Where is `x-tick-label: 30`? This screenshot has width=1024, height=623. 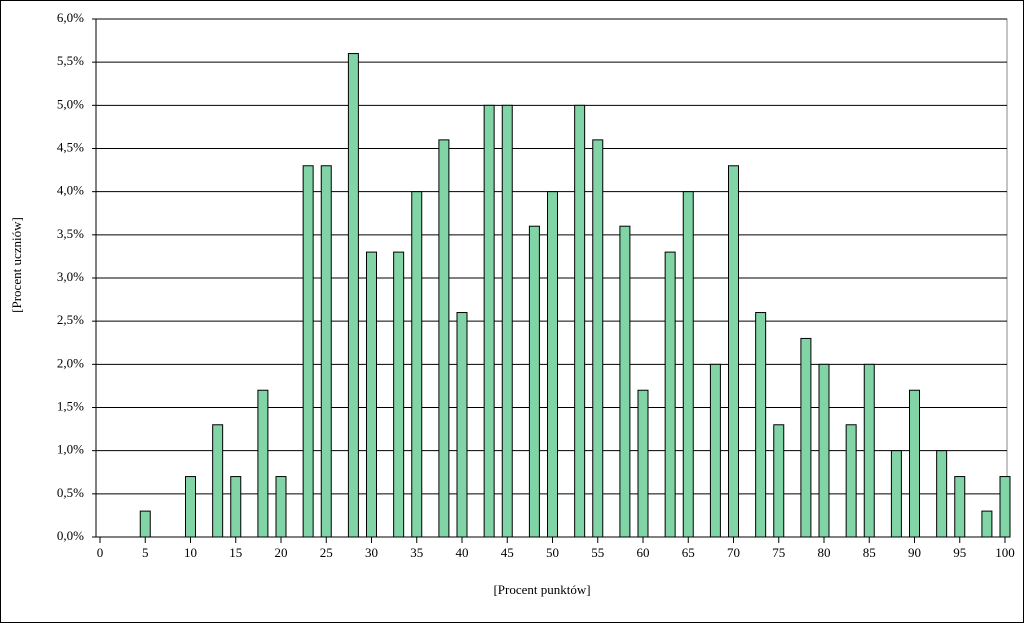
x-tick-label: 30 is located at coordinates (371, 552).